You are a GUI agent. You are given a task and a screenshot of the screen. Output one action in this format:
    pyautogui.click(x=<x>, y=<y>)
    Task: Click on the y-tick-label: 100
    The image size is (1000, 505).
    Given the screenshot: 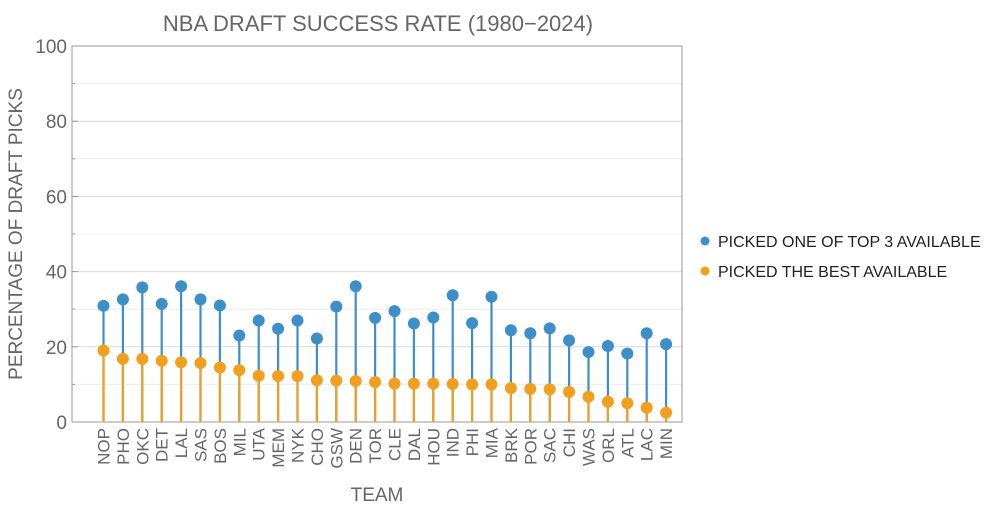 What is the action you would take?
    pyautogui.click(x=51, y=47)
    